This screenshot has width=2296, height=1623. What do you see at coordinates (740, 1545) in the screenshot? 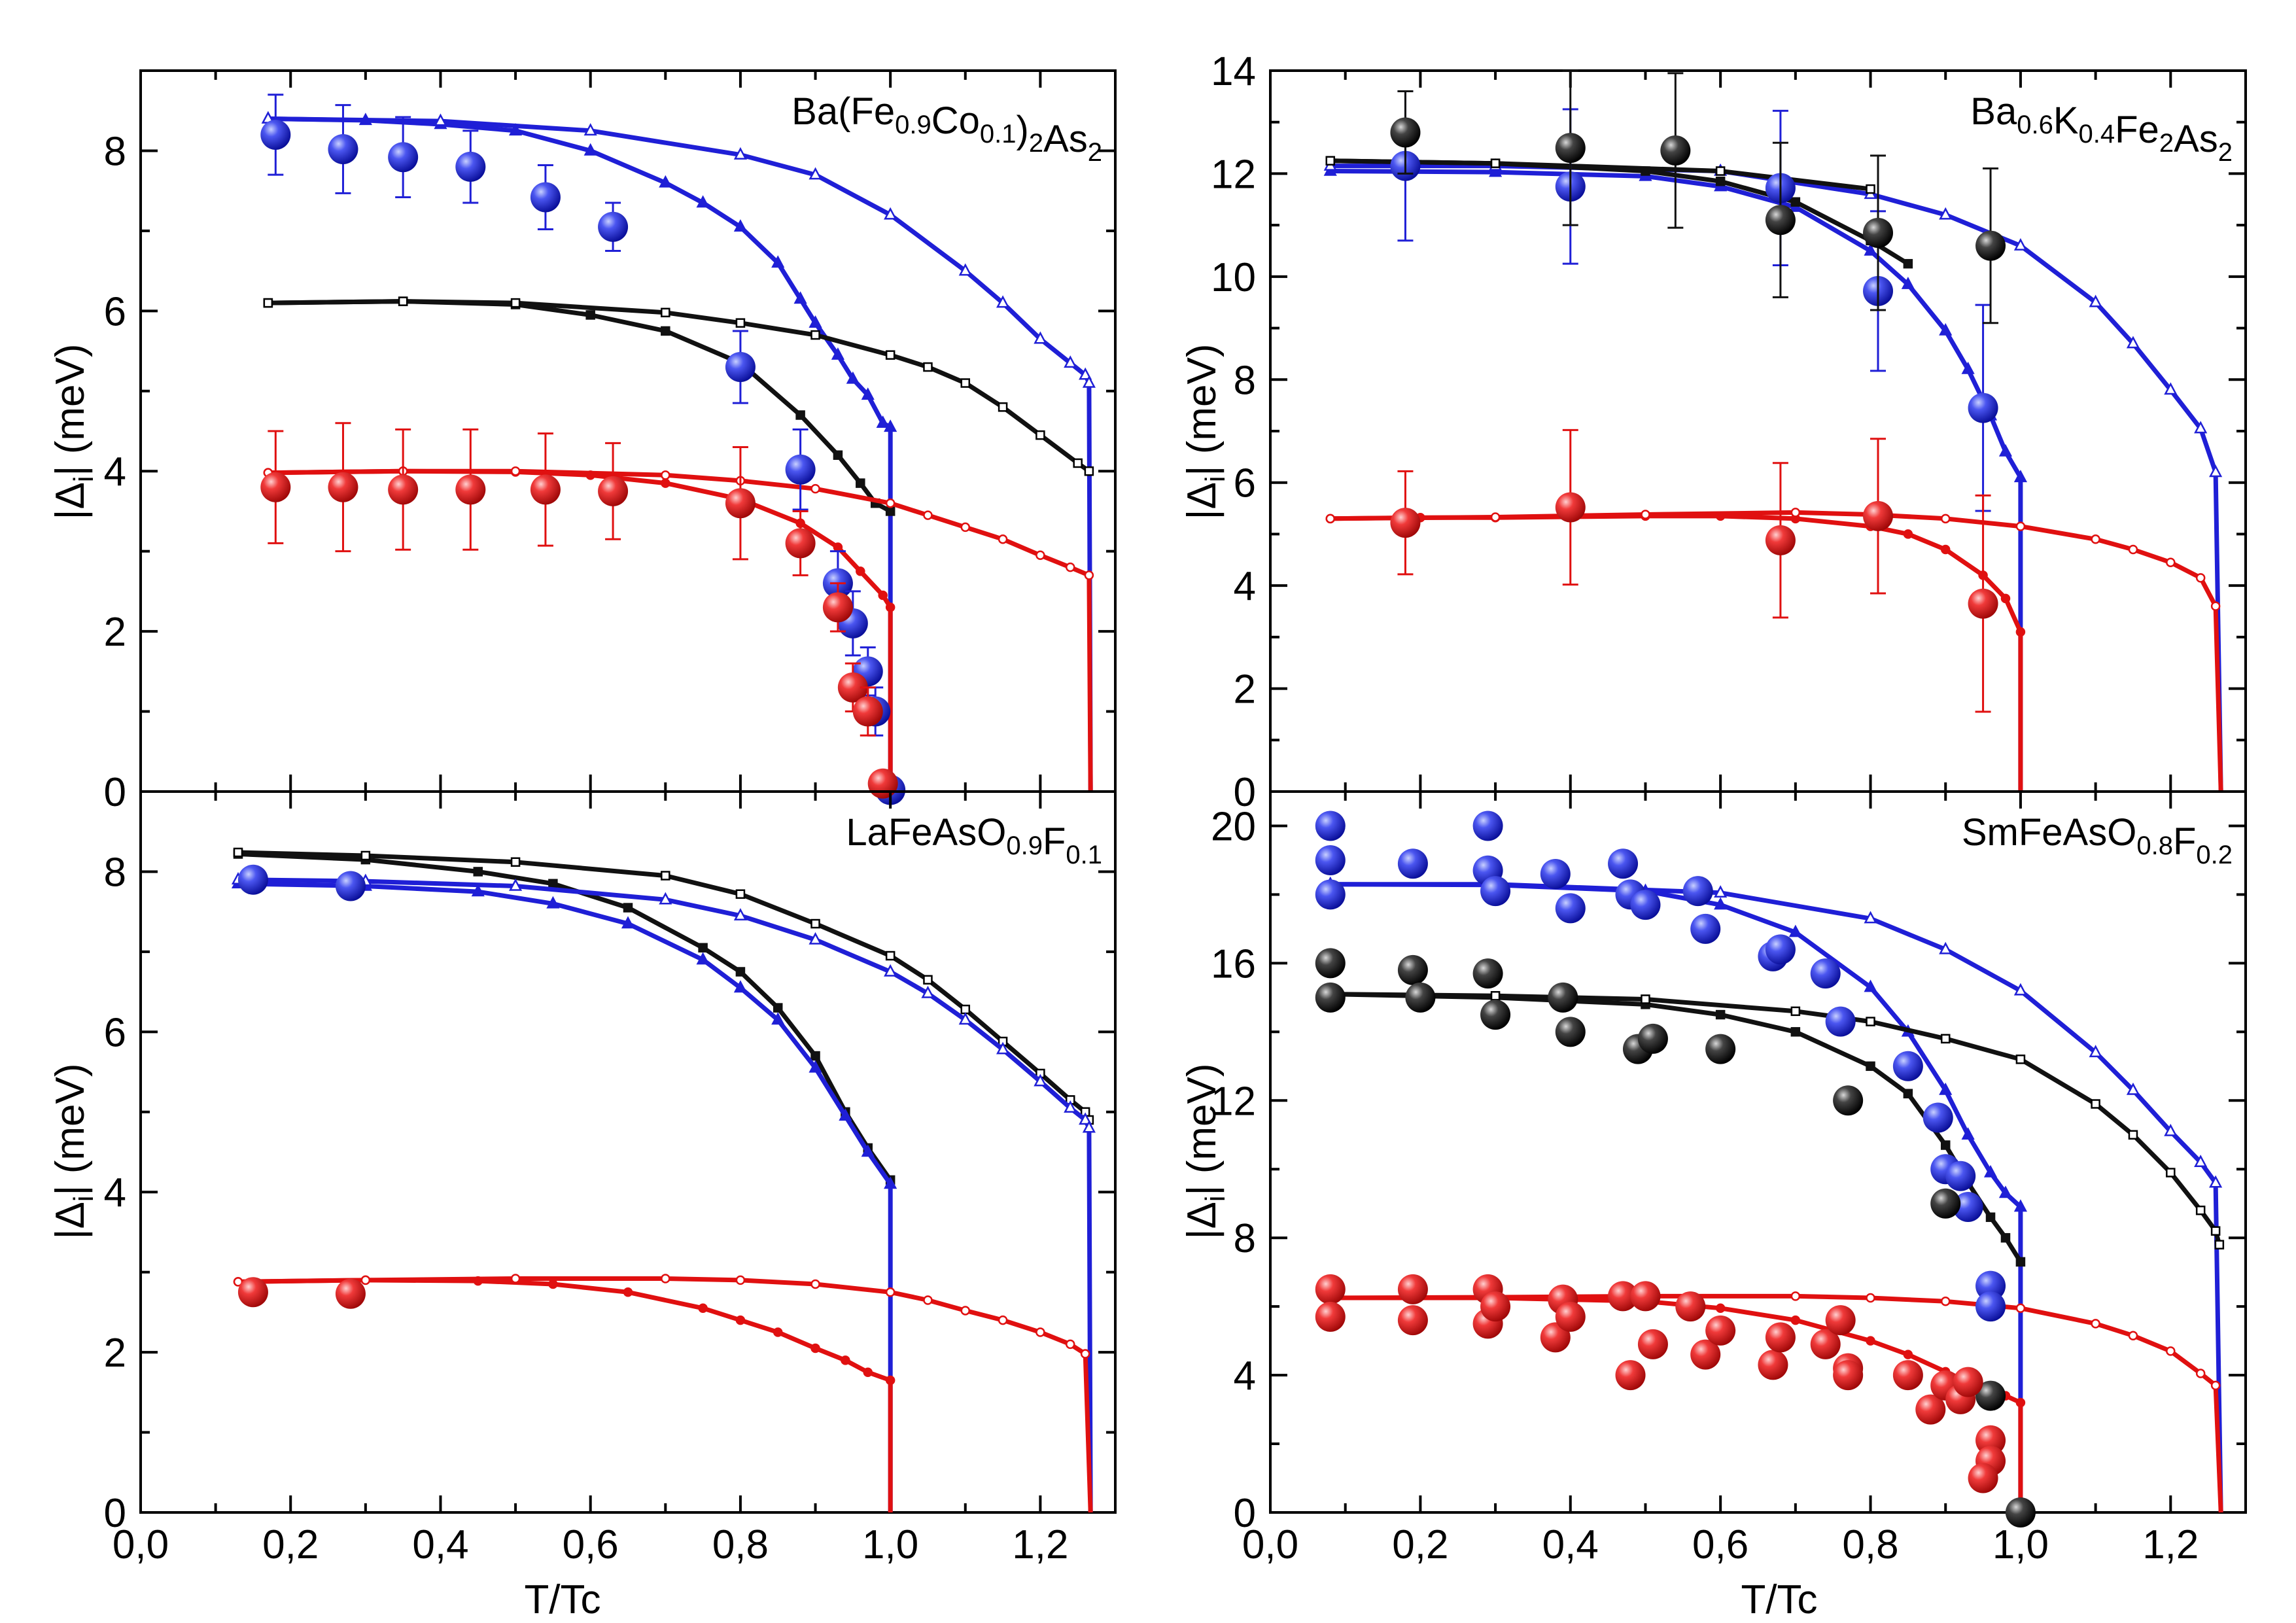
I see `x-tick-label: 0,8` at bounding box center [740, 1545].